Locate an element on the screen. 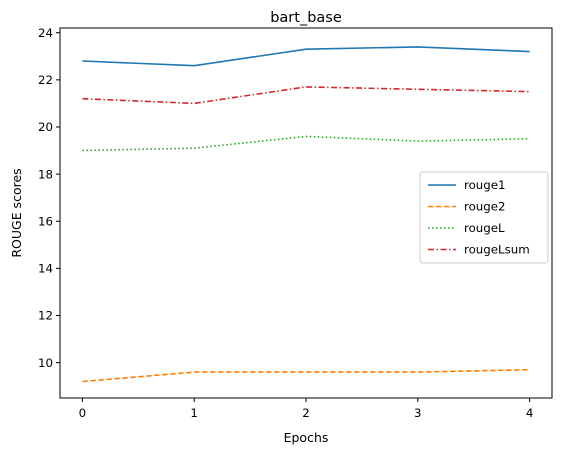 The height and width of the screenshot is (455, 563). series-line-rougeL is located at coordinates (306, 143).